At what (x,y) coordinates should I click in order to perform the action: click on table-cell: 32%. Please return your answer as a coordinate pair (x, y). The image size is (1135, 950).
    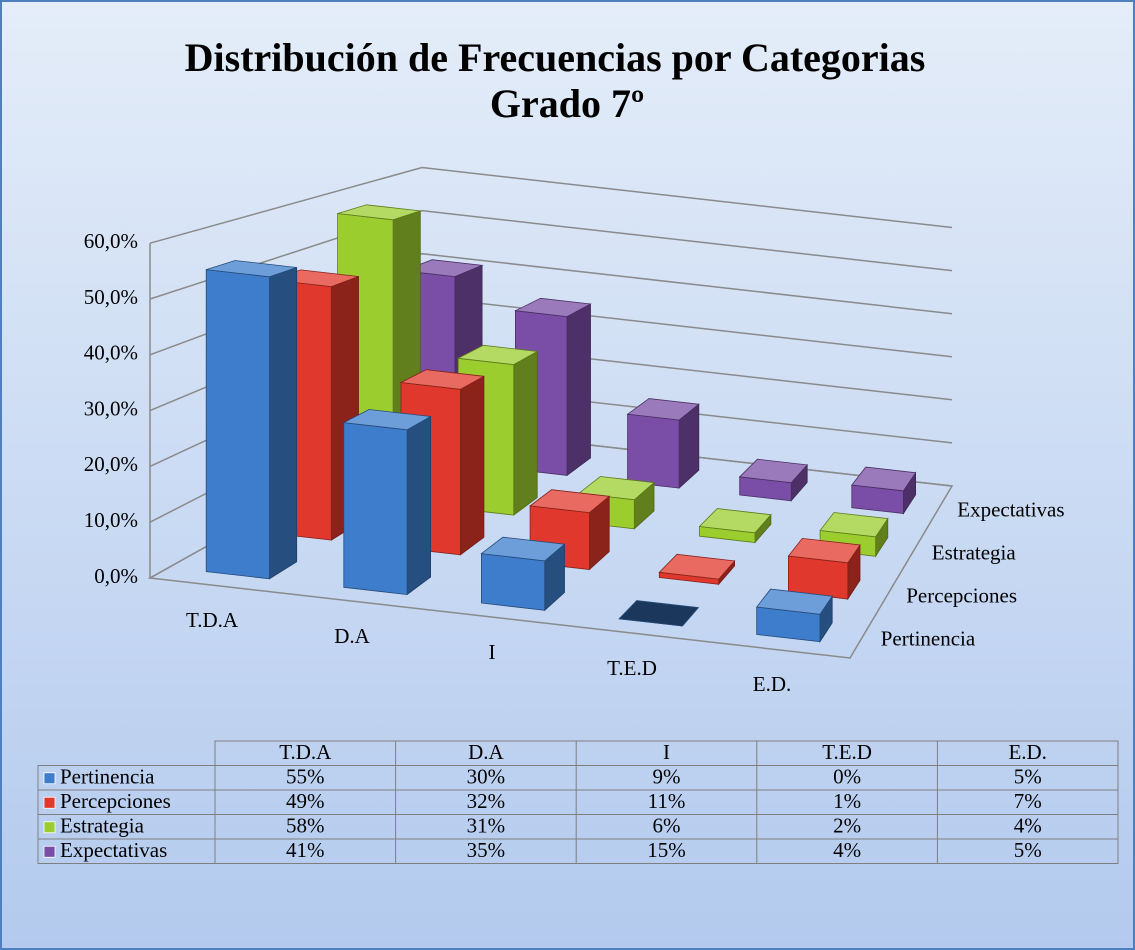
    Looking at the image, I should click on (486, 801).